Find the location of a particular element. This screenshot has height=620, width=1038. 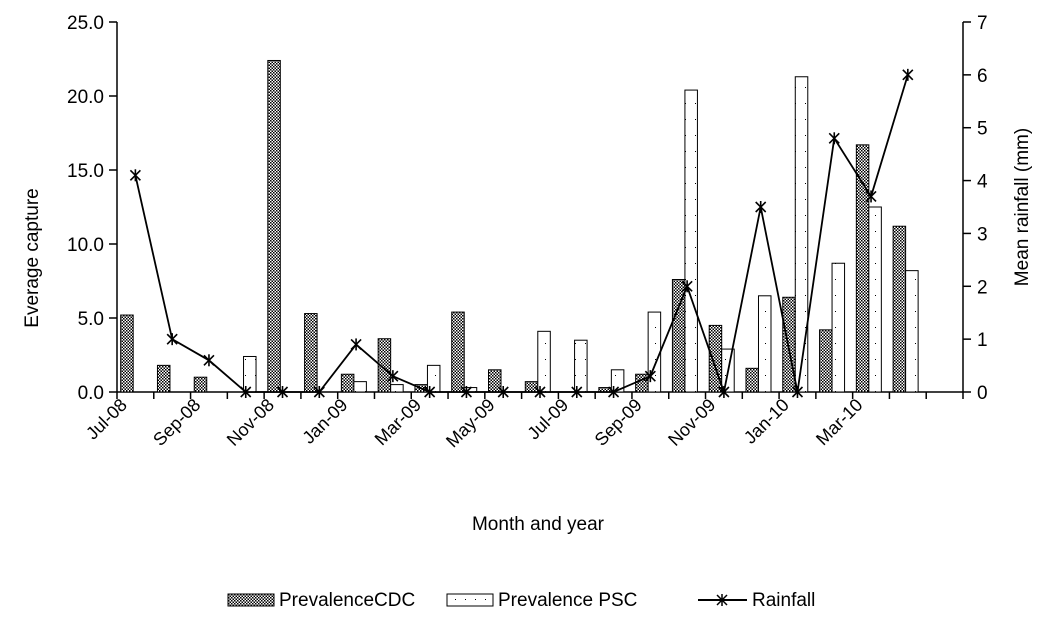

y2-tick-label: 5 is located at coordinates (982, 129).